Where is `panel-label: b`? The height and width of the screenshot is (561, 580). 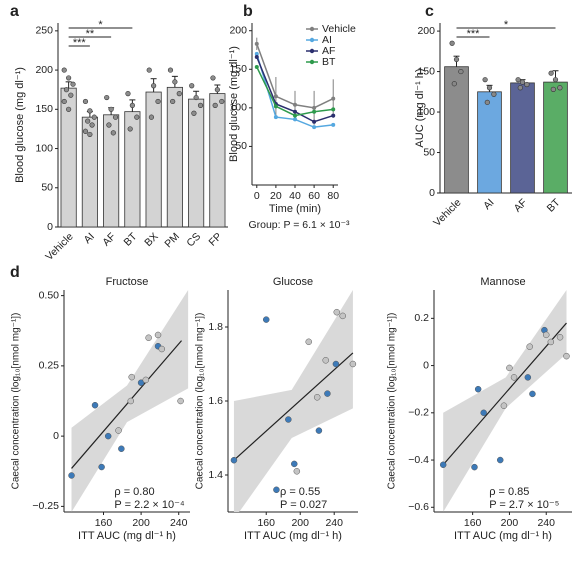
panel-label: b is located at coordinates (248, 11).